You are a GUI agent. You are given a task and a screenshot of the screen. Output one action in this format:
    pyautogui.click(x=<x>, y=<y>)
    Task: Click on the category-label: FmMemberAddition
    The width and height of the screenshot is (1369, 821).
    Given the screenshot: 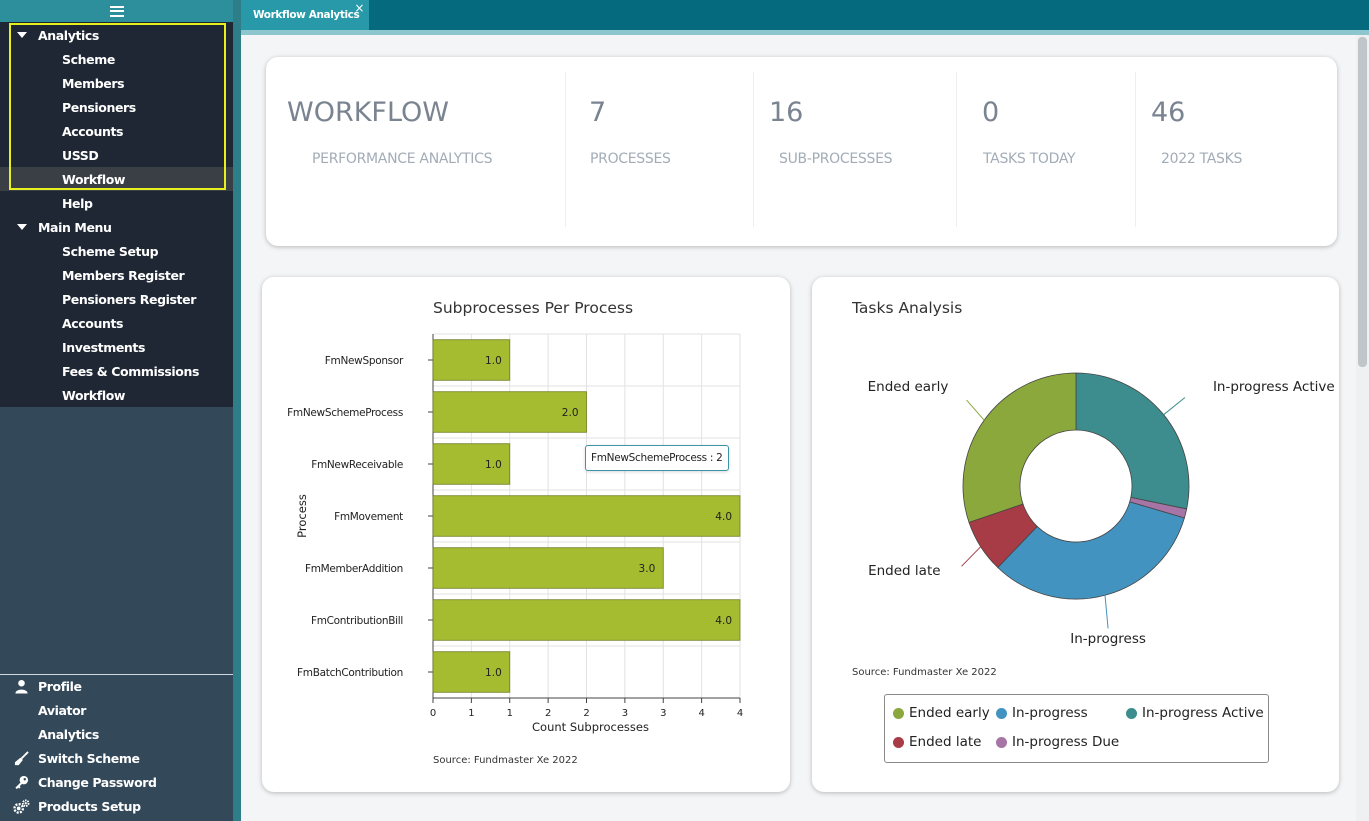 What is the action you would take?
    pyautogui.click(x=354, y=569)
    